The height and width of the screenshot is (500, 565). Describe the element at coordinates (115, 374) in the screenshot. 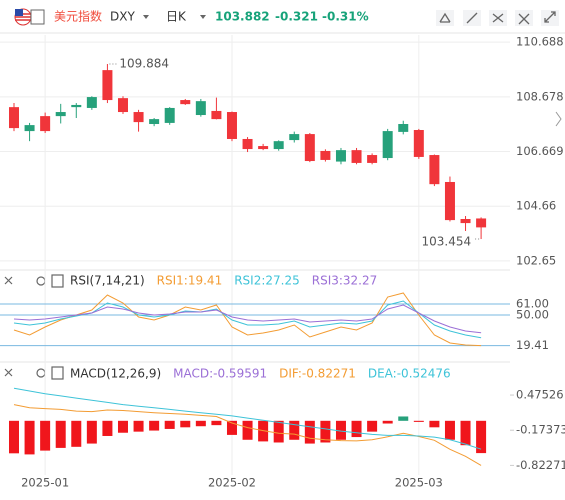

I see `indicator-title: MACD(12,26,9)` at that location.